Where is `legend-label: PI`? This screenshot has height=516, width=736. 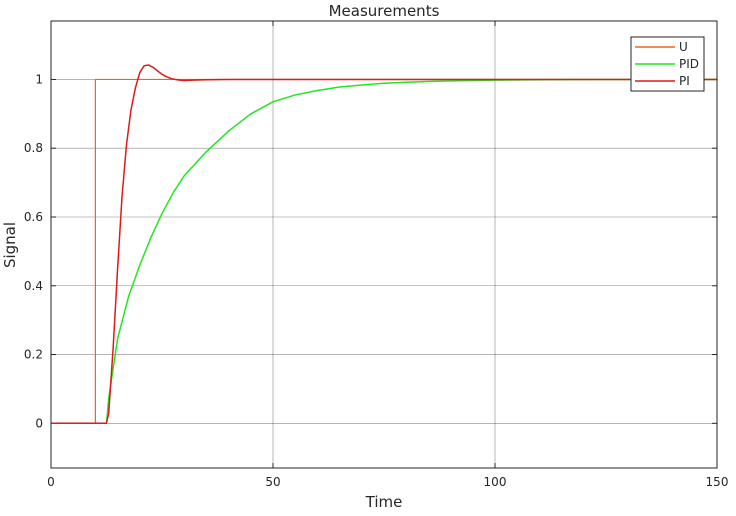 legend-label: PI is located at coordinates (684, 81).